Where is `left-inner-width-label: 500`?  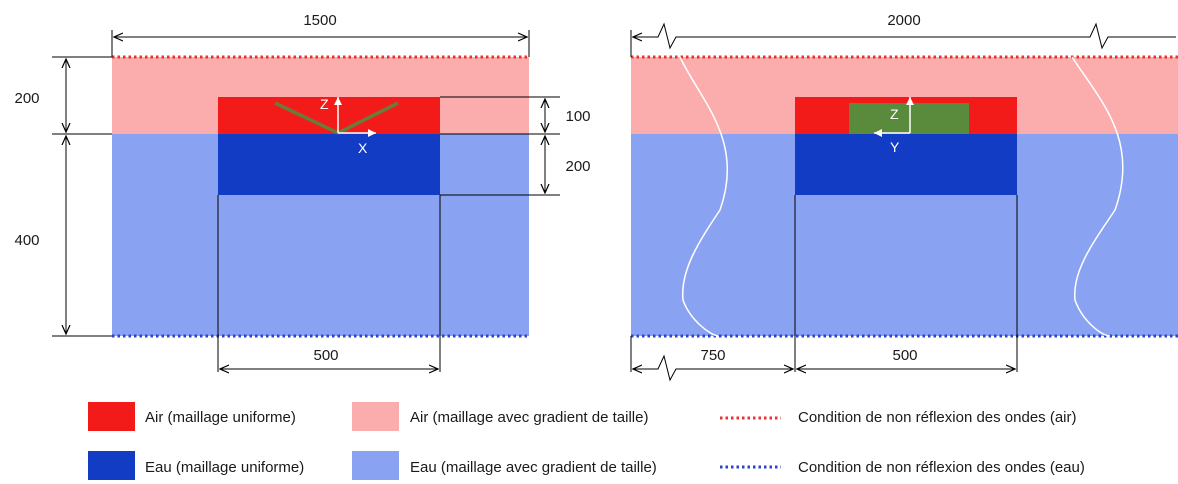 left-inner-width-label: 500 is located at coordinates (325, 355).